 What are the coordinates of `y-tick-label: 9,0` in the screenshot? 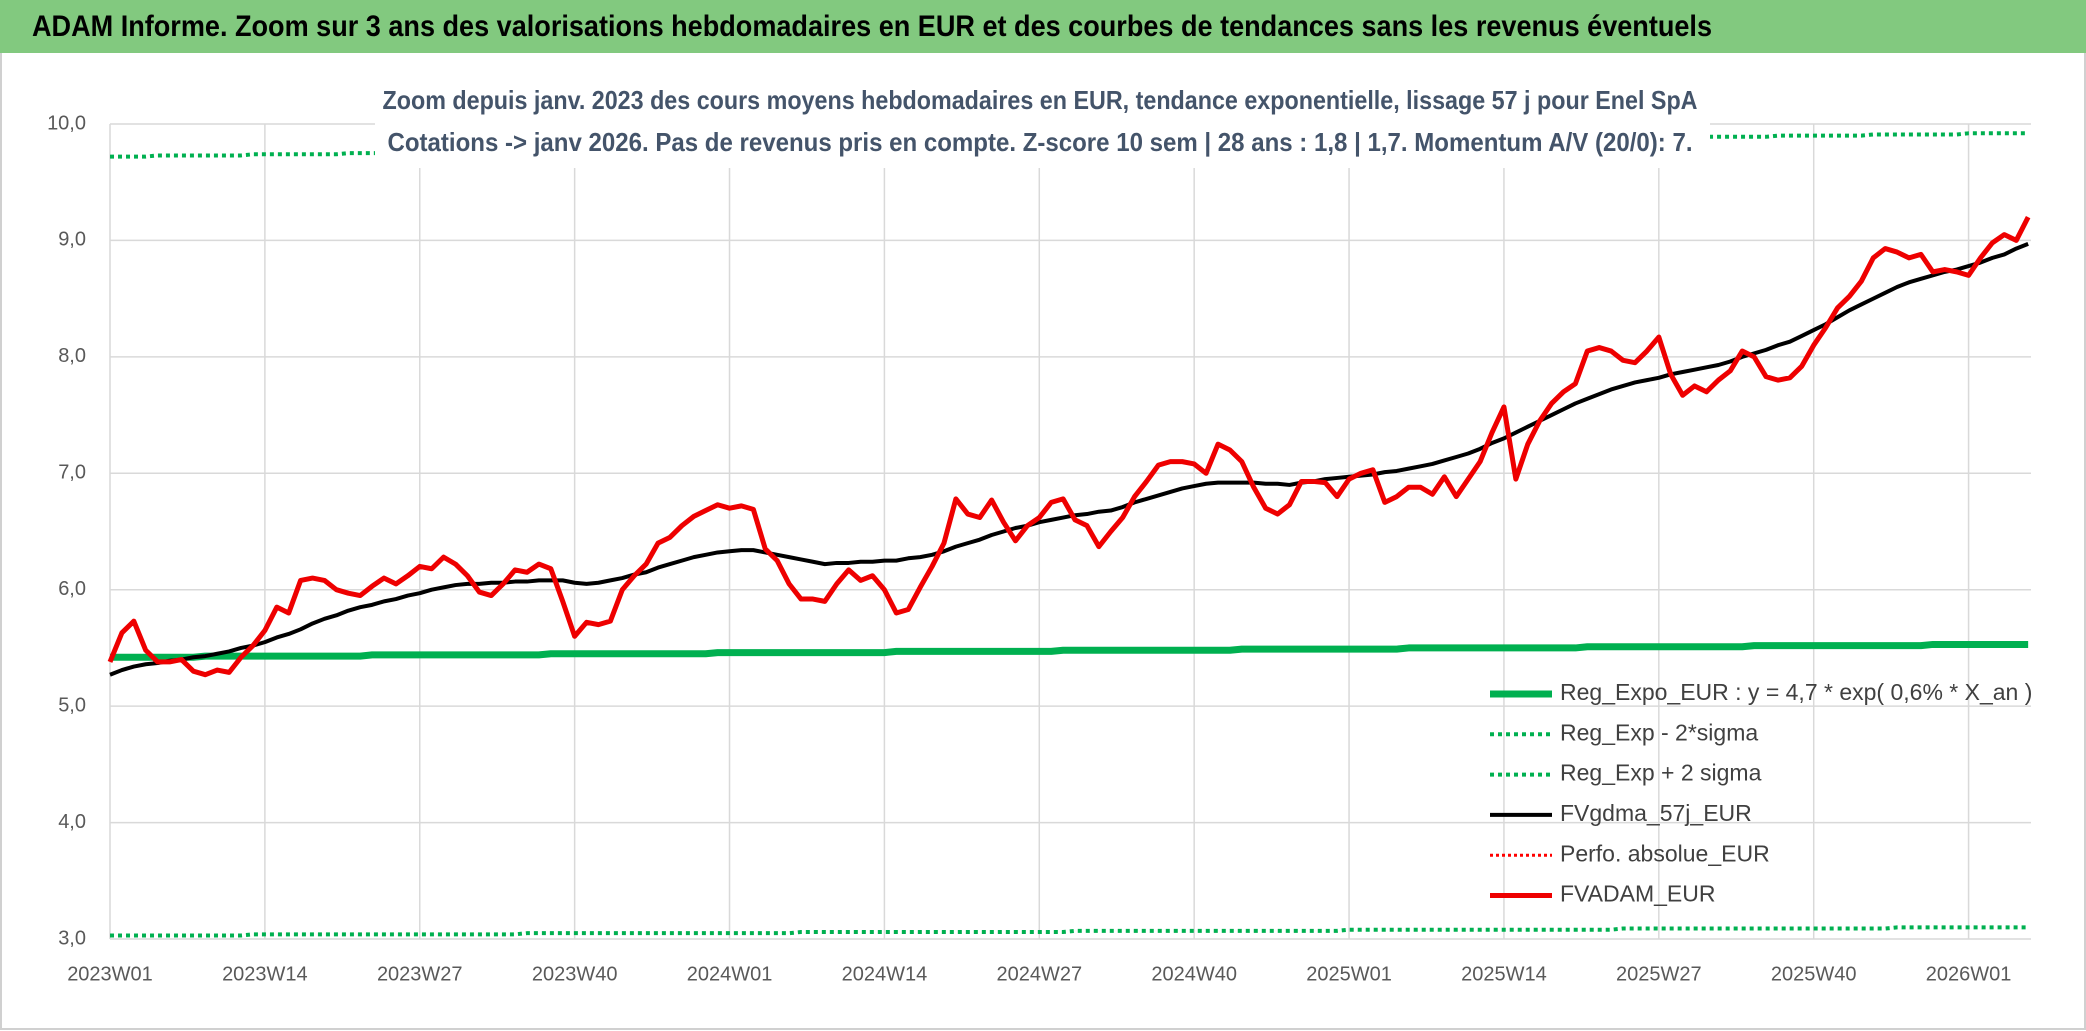 It's located at (72, 240).